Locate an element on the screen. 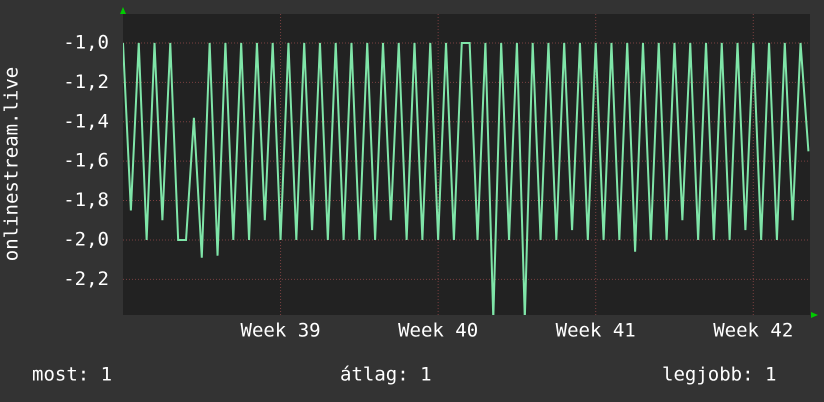  y-tick-label: -2,2 is located at coordinates (86, 279).